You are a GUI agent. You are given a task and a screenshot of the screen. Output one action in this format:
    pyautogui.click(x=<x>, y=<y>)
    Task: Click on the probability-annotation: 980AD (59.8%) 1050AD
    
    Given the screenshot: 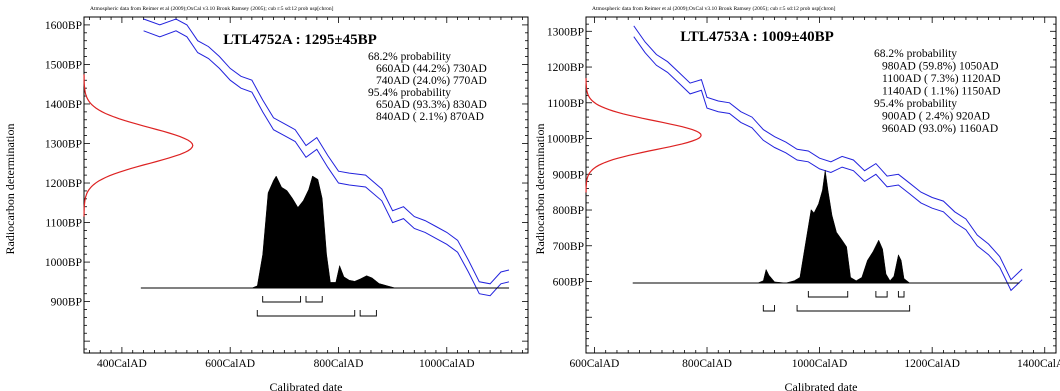 What is the action you would take?
    pyautogui.click(x=940, y=67)
    